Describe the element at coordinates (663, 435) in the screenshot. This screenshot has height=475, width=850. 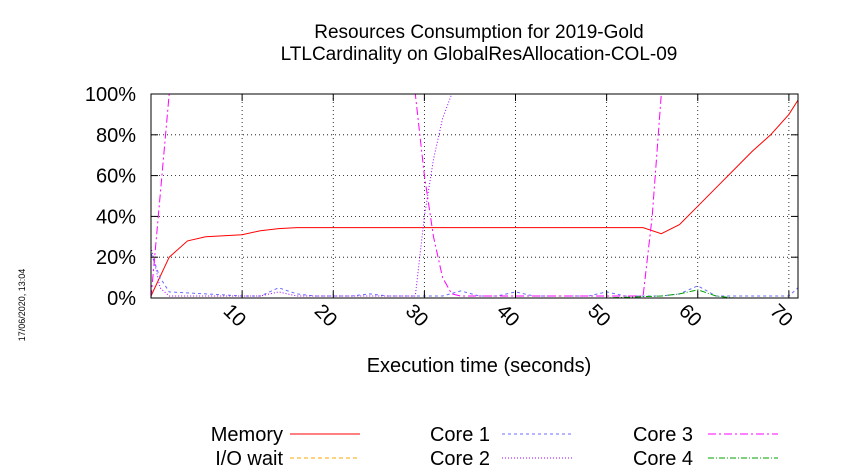
I see `legend-label: Core 3` at that location.